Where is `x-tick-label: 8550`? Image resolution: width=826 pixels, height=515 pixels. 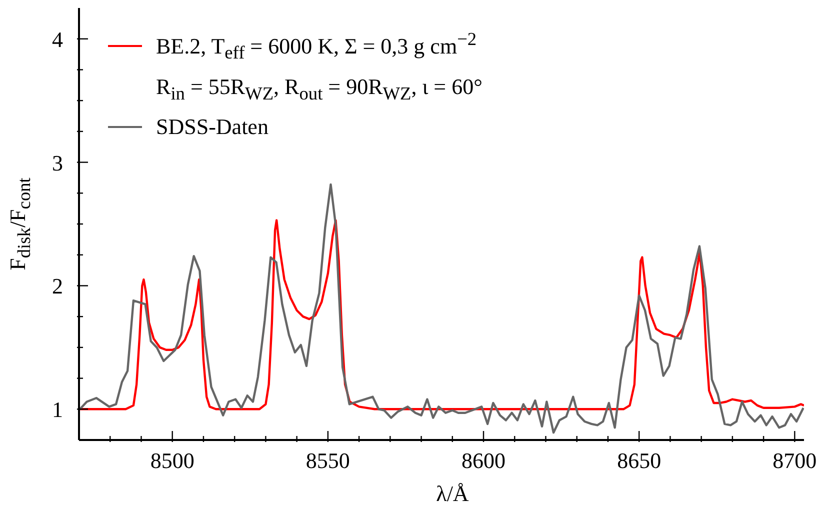
x-tick-label: 8550 is located at coordinates (328, 460).